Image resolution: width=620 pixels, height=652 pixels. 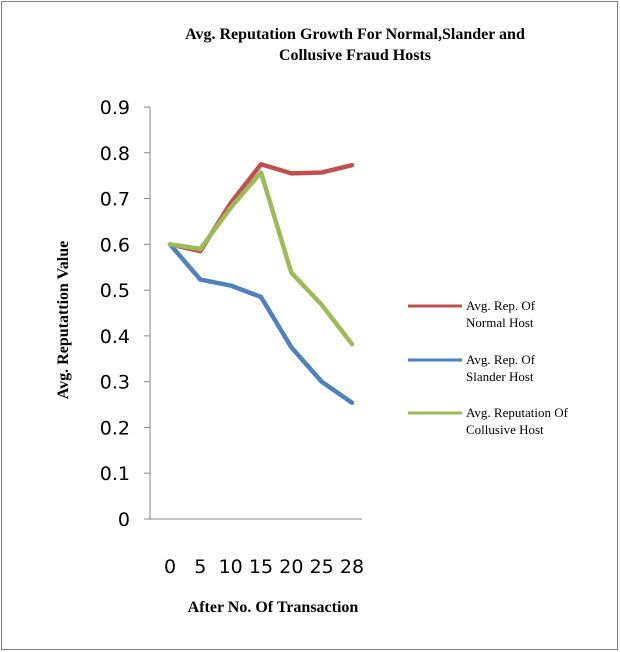 I want to click on x-axis-title: After No. Of Transaction, so click(x=273, y=607).